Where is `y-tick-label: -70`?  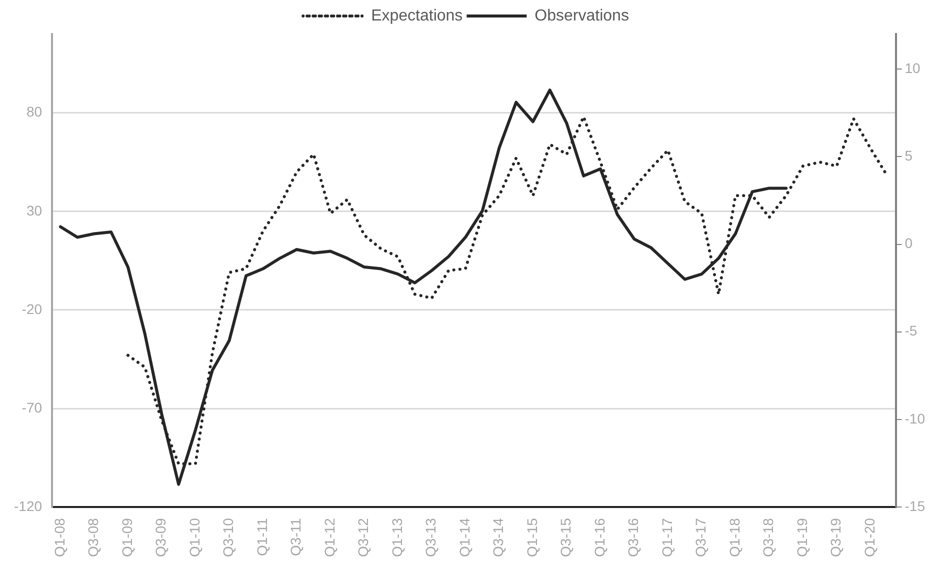 y-tick-label: -70 is located at coordinates (32, 407).